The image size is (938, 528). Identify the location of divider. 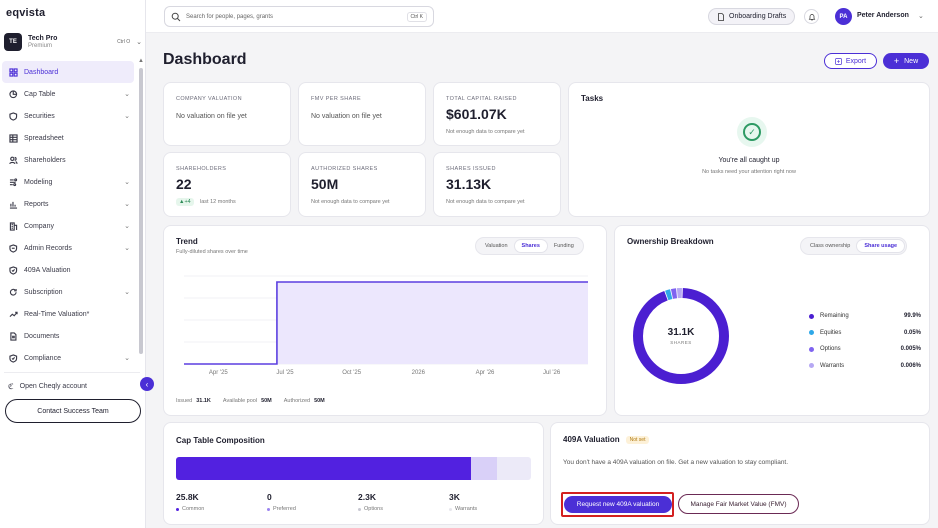
(72, 372).